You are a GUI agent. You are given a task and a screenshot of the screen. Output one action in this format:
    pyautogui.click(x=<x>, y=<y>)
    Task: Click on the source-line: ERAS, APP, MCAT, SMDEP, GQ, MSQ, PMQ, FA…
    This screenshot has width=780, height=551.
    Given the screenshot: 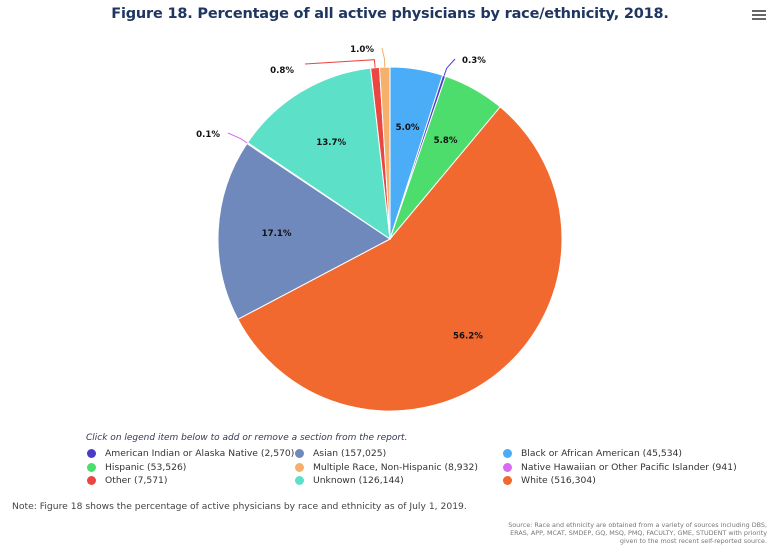 What is the action you would take?
    pyautogui.click(x=638, y=533)
    